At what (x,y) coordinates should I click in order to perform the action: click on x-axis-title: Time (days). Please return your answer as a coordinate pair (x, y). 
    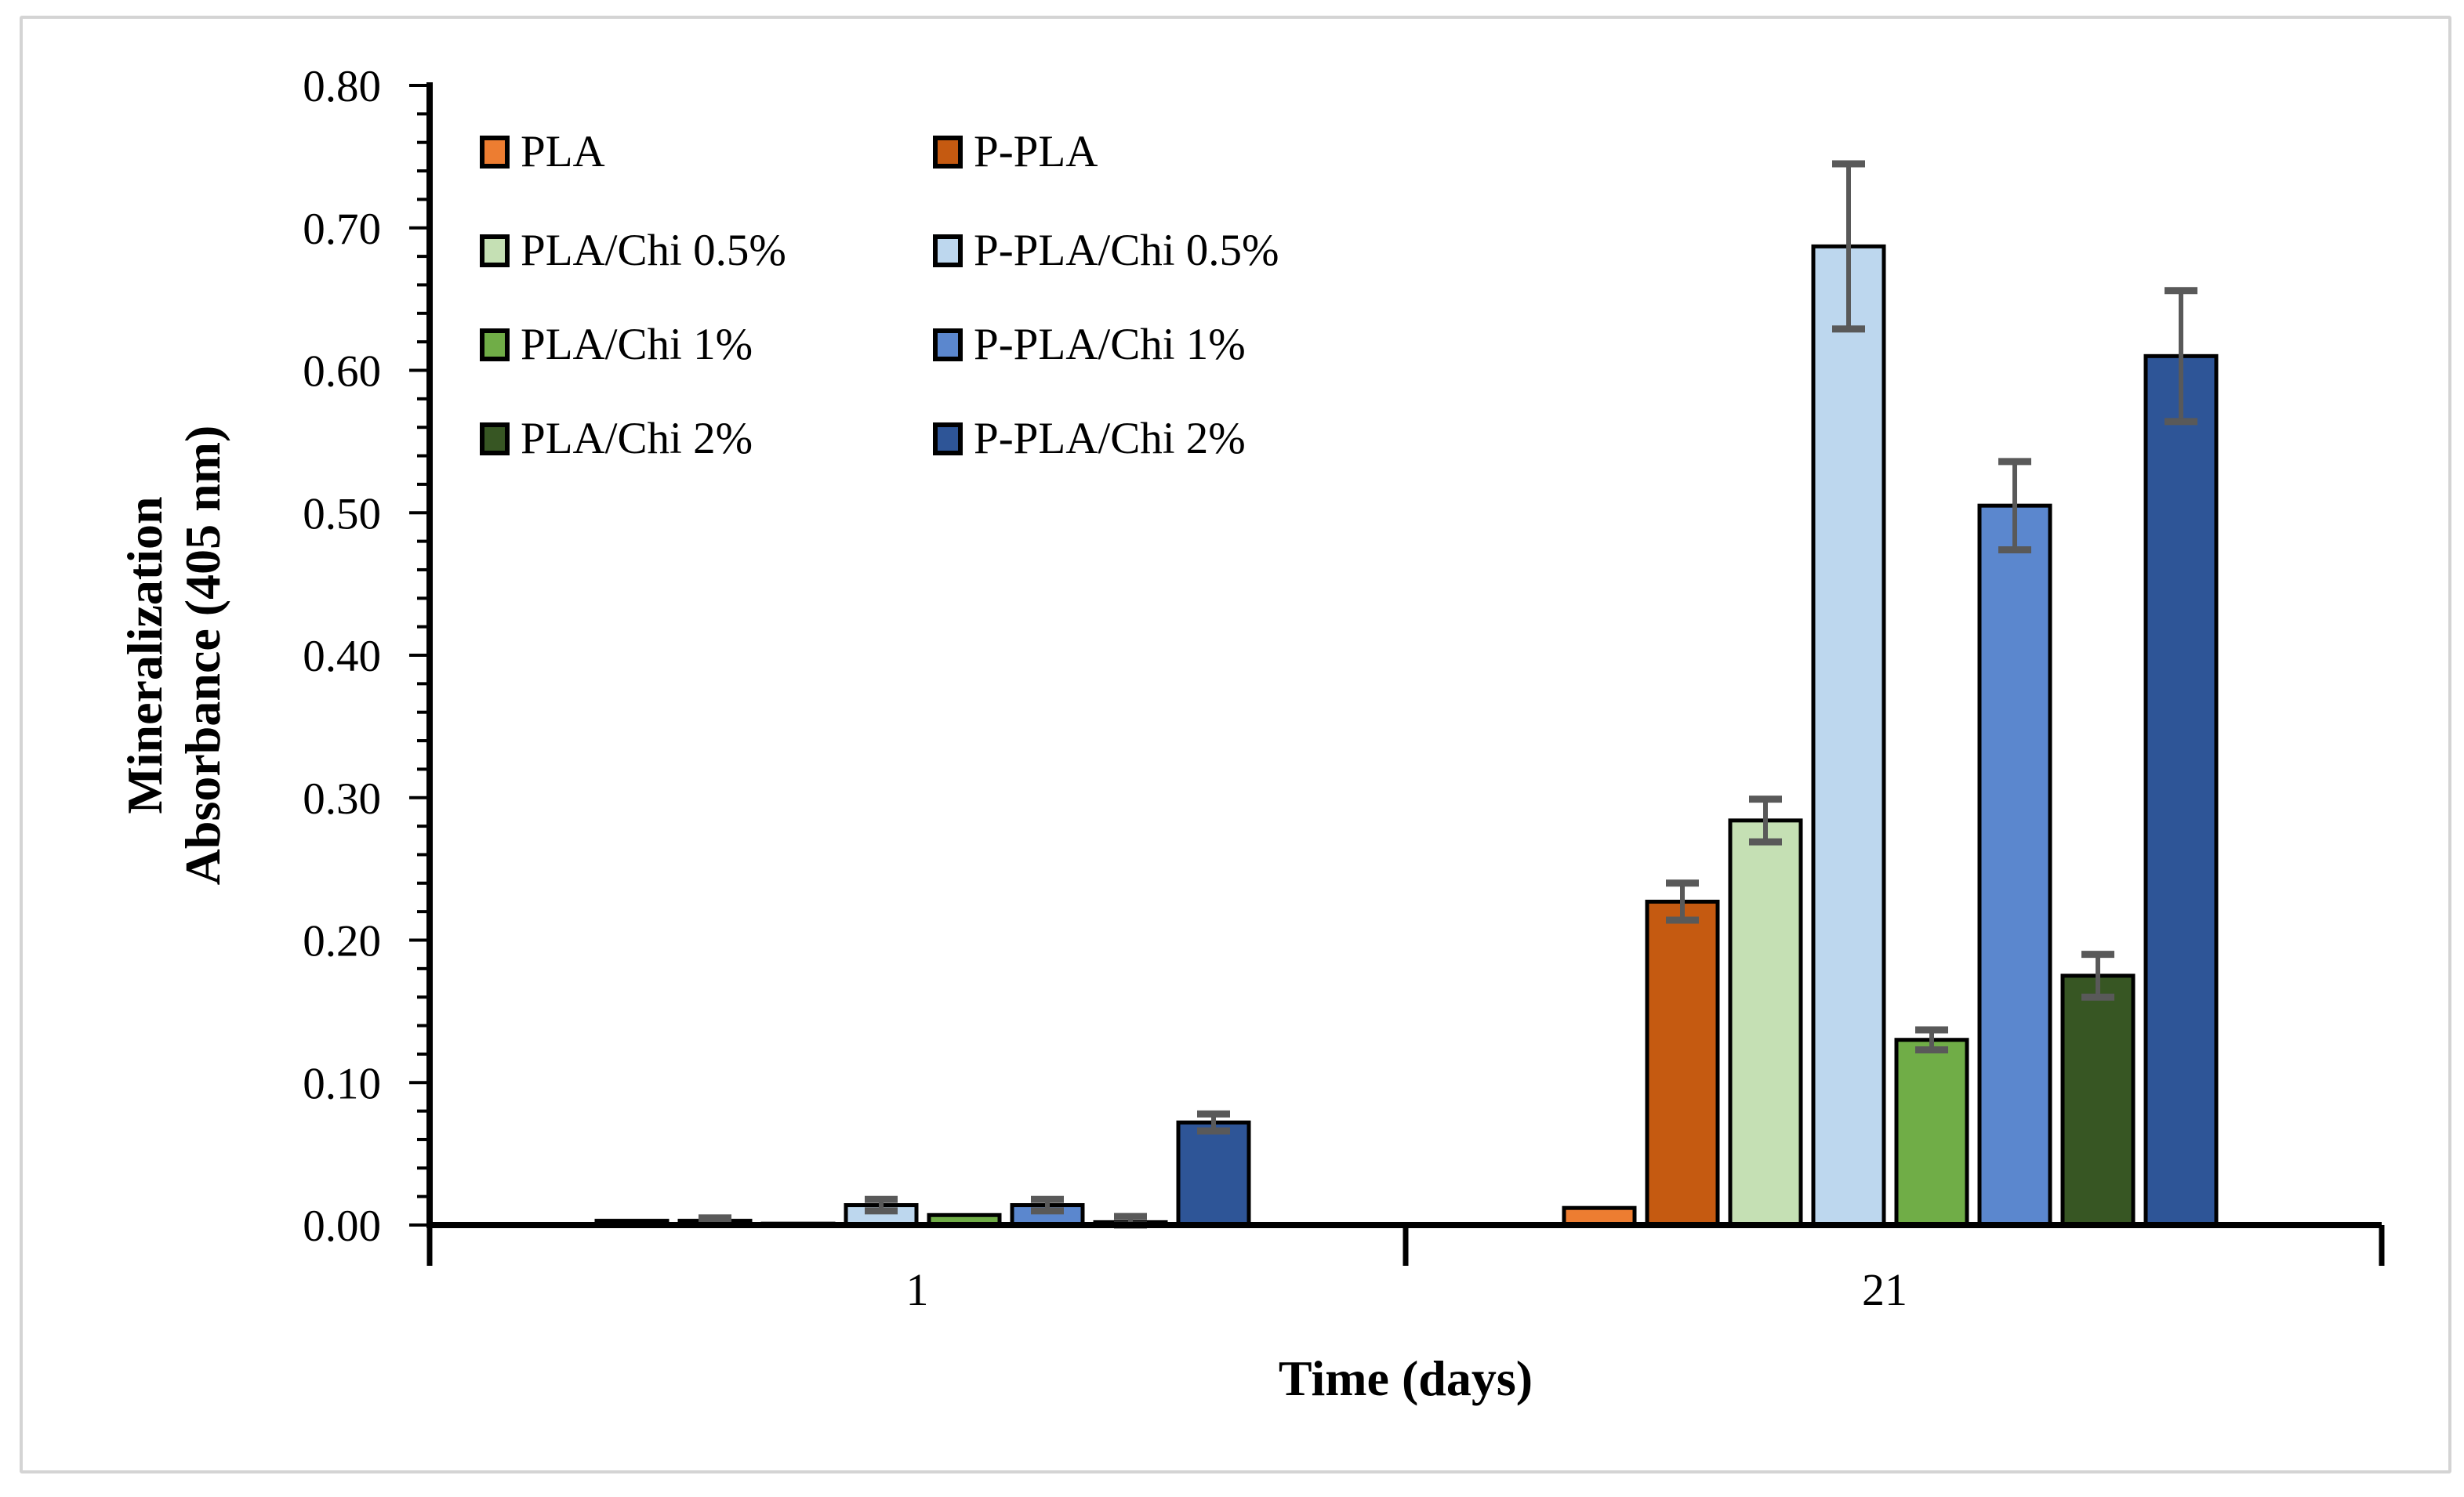
    Looking at the image, I should click on (1405, 1378).